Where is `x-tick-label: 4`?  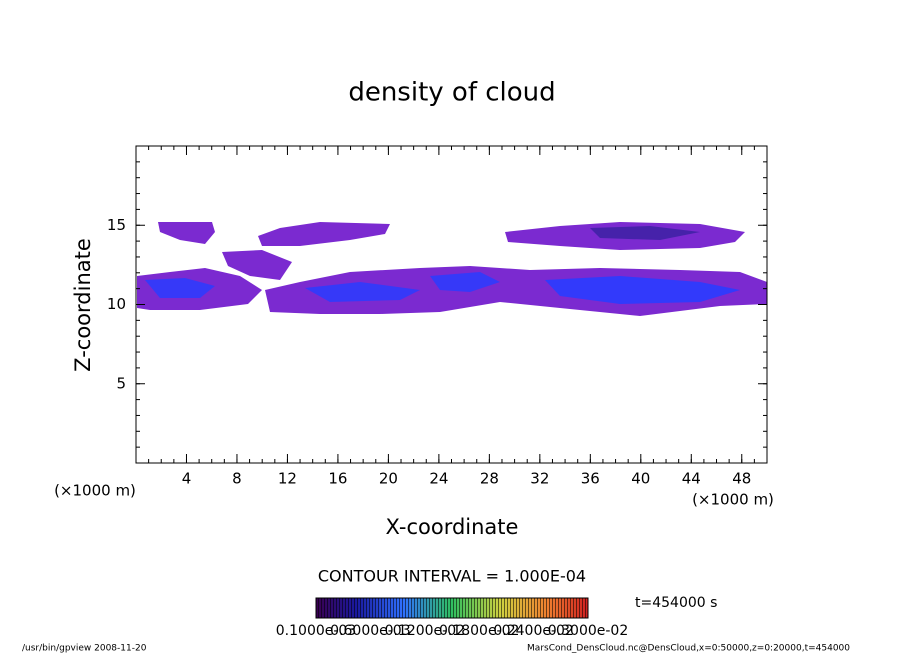 x-tick-label: 4 is located at coordinates (187, 479).